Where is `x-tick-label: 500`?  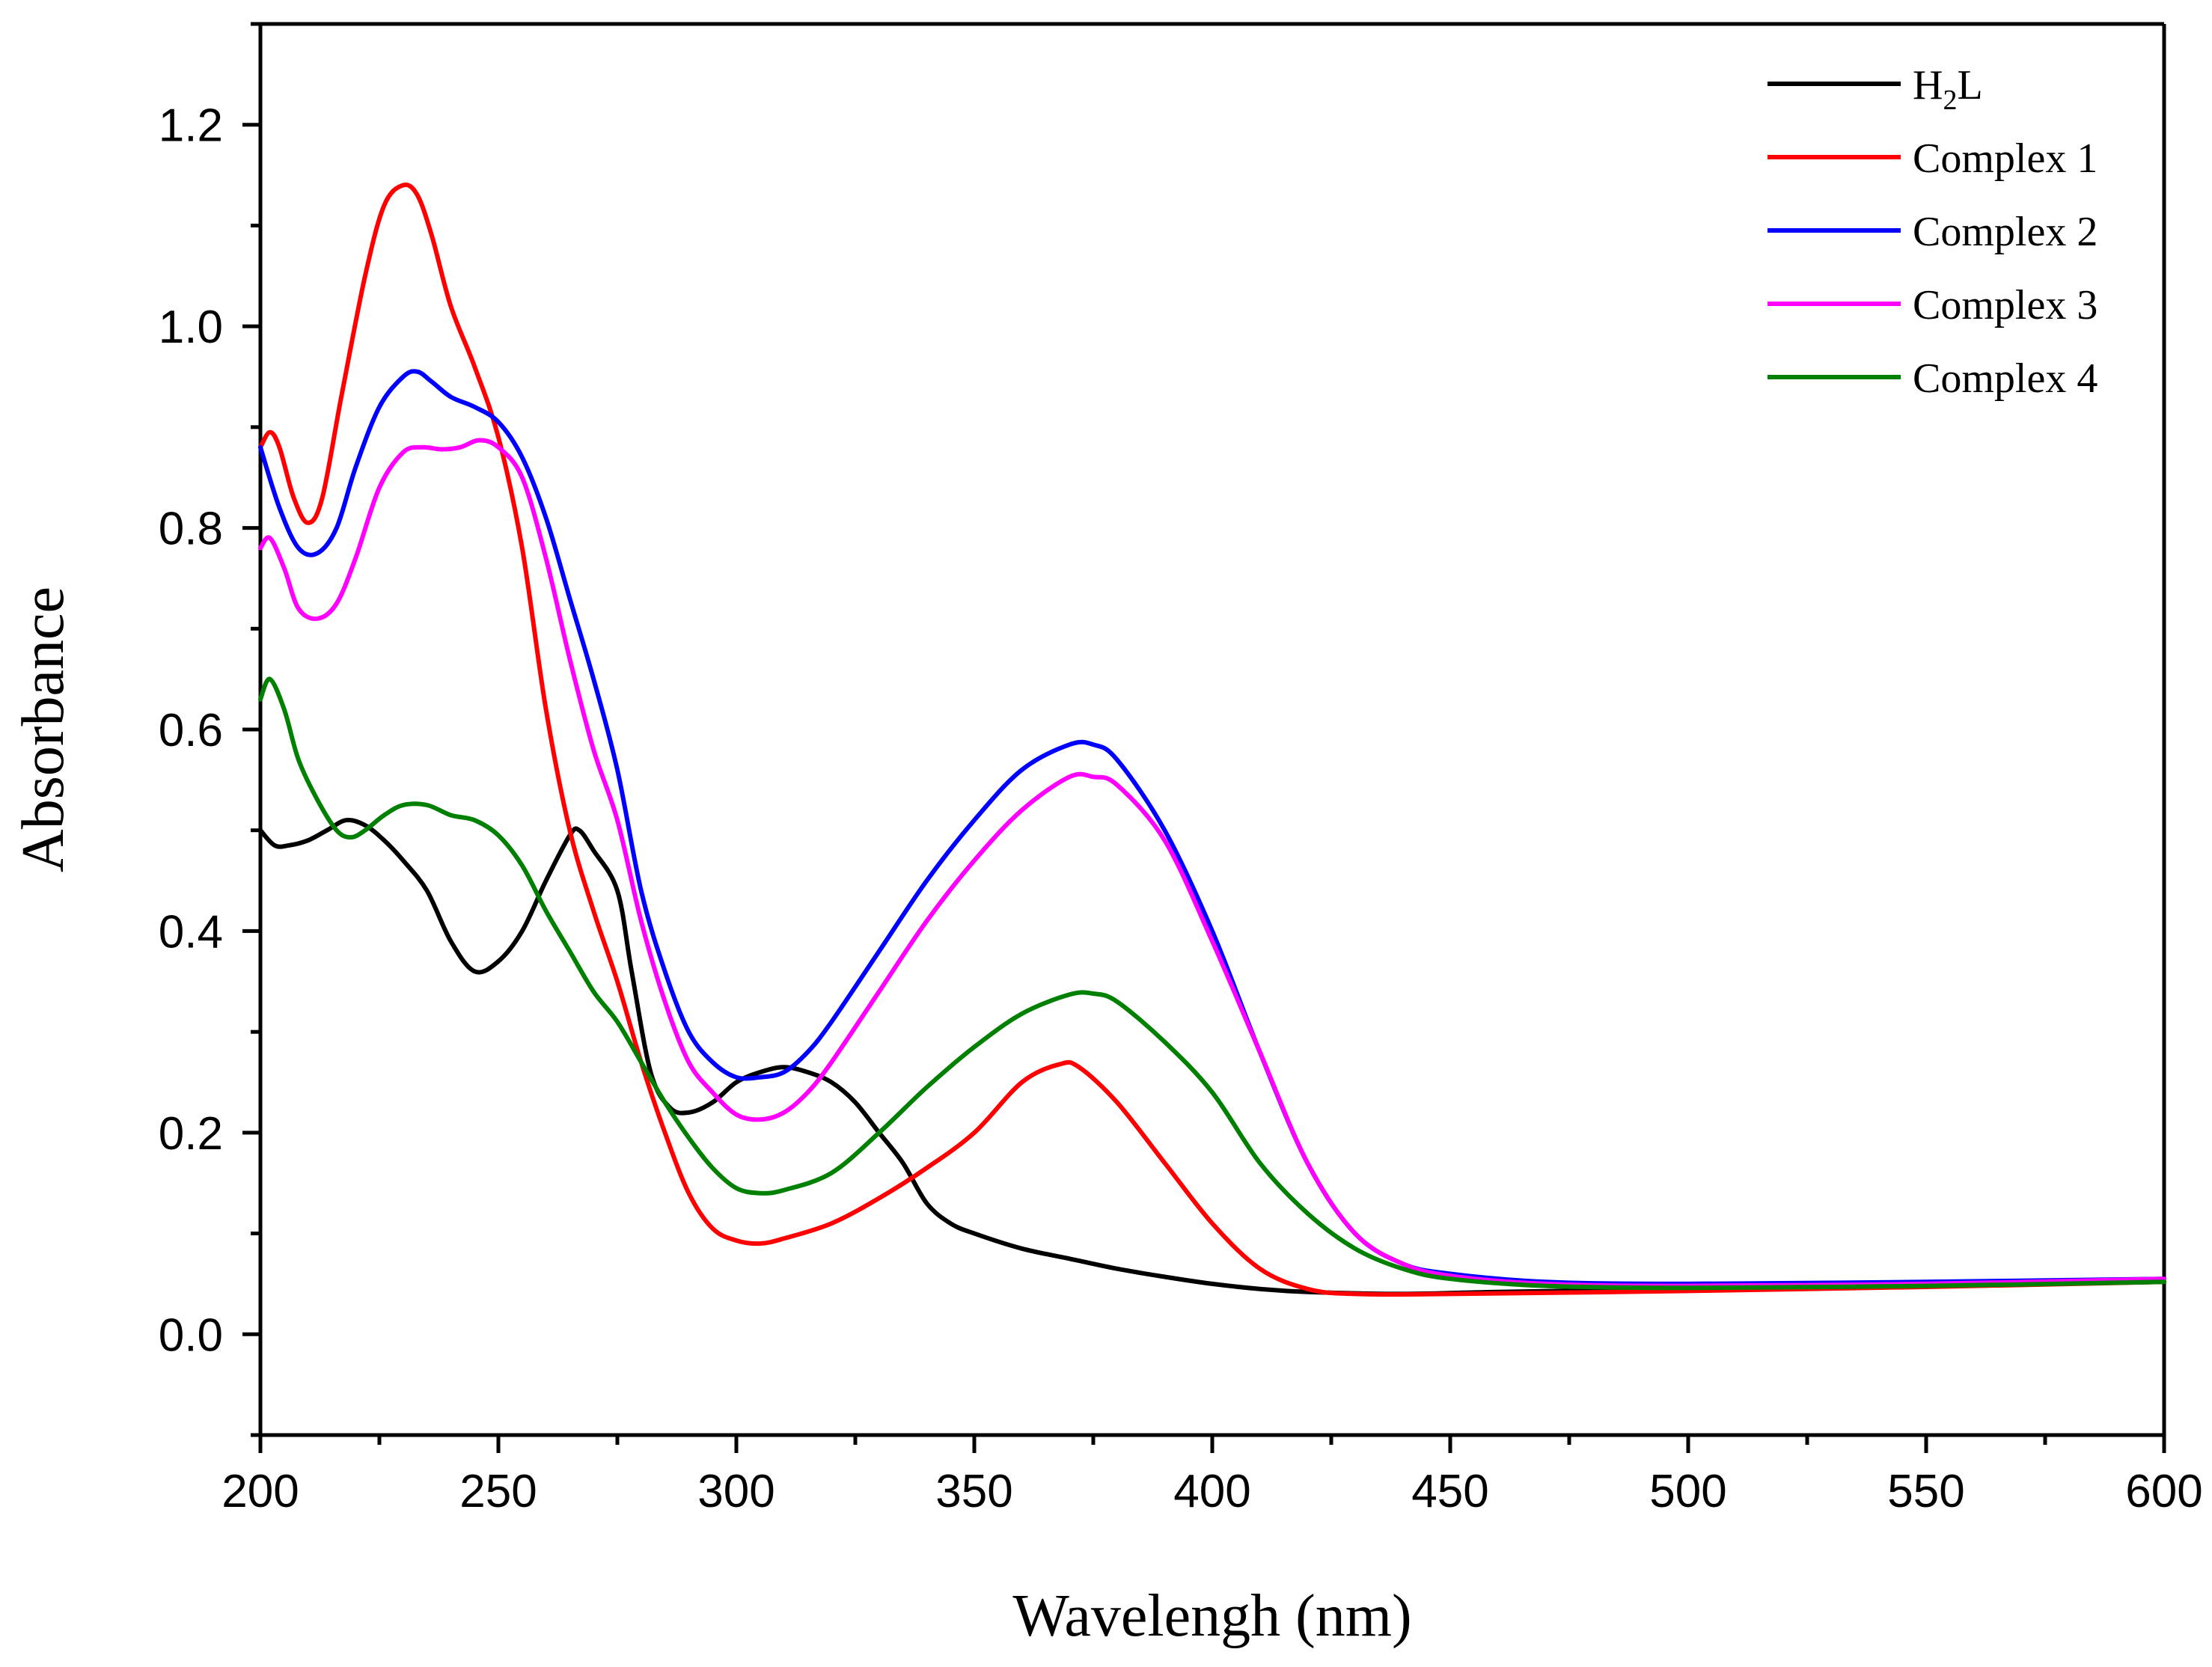 x-tick-label: 500 is located at coordinates (1687, 1491).